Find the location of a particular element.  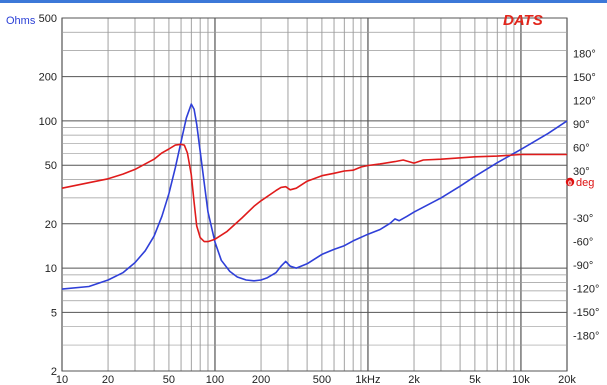

y2-axis-title: deg is located at coordinates (585, 183).